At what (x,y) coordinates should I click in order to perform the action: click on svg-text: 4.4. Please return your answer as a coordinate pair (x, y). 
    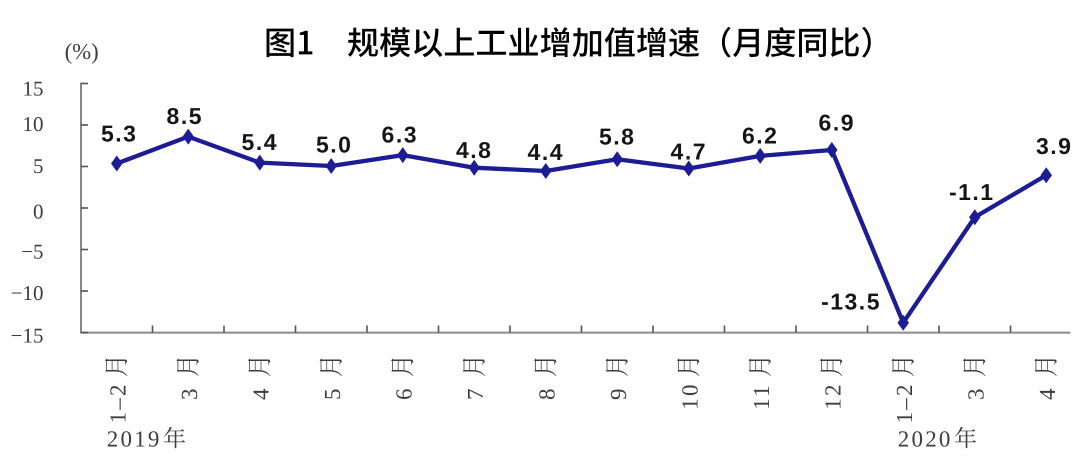
    Looking at the image, I should click on (546, 152).